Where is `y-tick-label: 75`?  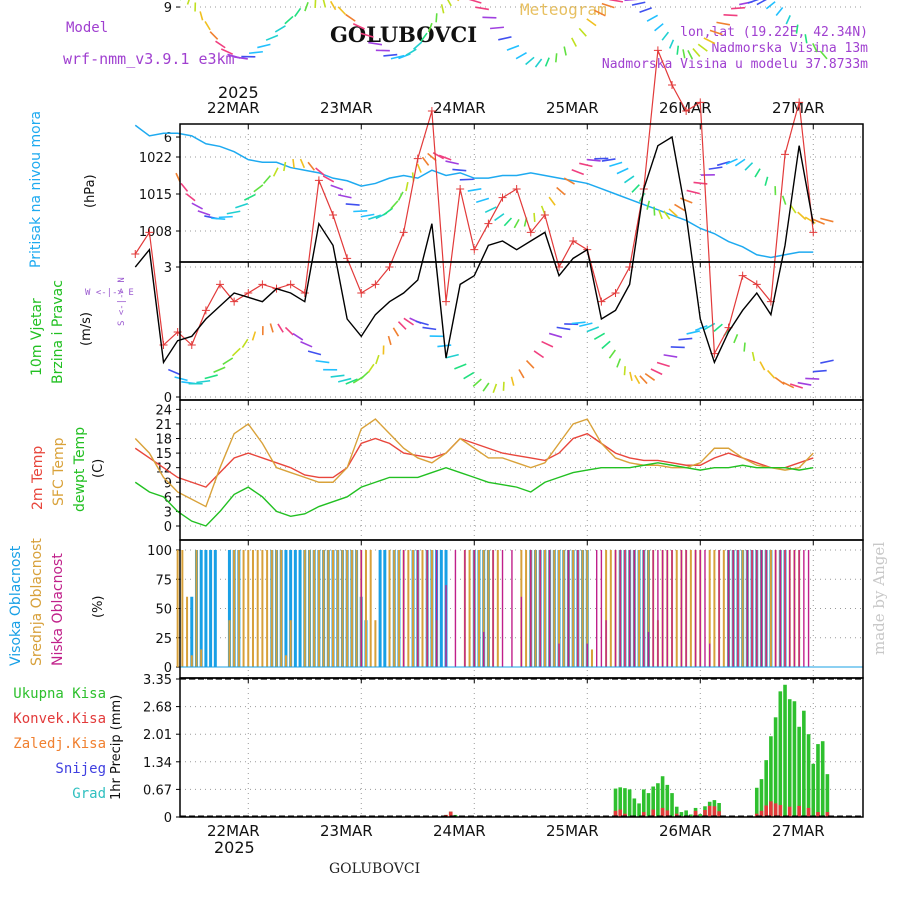 y-tick-label: 75 is located at coordinates (163, 580).